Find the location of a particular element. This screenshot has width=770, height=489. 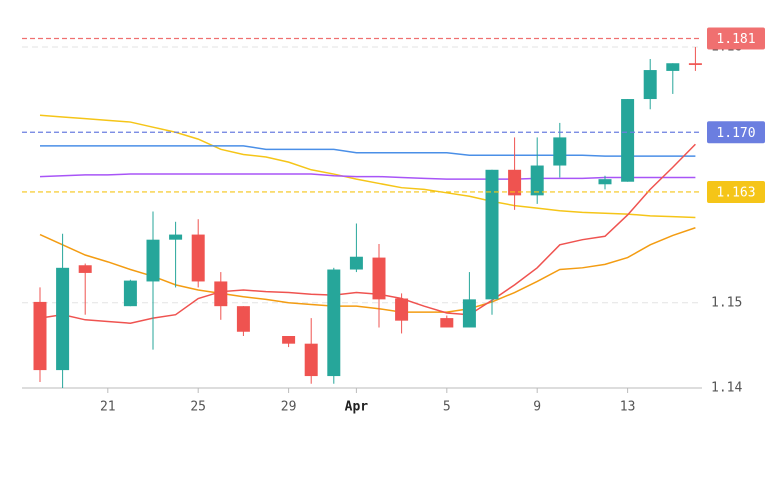

price-label: 1.163 is located at coordinates (735, 192).